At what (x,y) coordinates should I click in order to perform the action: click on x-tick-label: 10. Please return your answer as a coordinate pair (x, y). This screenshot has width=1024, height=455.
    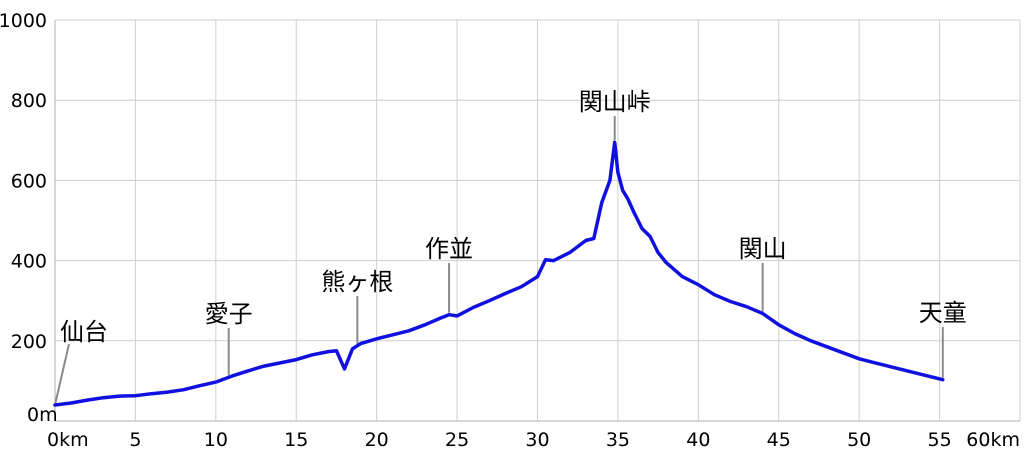
    Looking at the image, I should click on (216, 440).